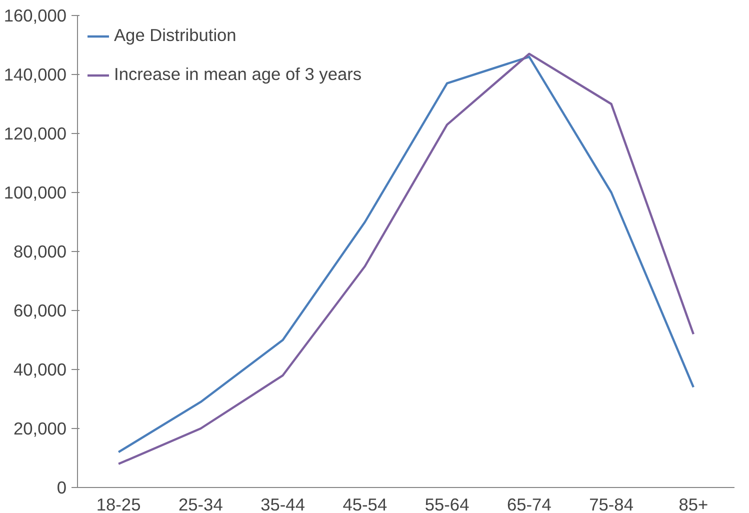 The image size is (749, 513). What do you see at coordinates (40, 428) in the screenshot?
I see `y-tick-label: 20,000` at bounding box center [40, 428].